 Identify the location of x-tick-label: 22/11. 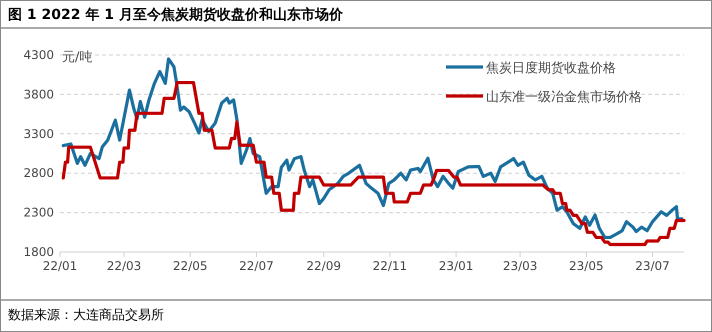
(390, 266).